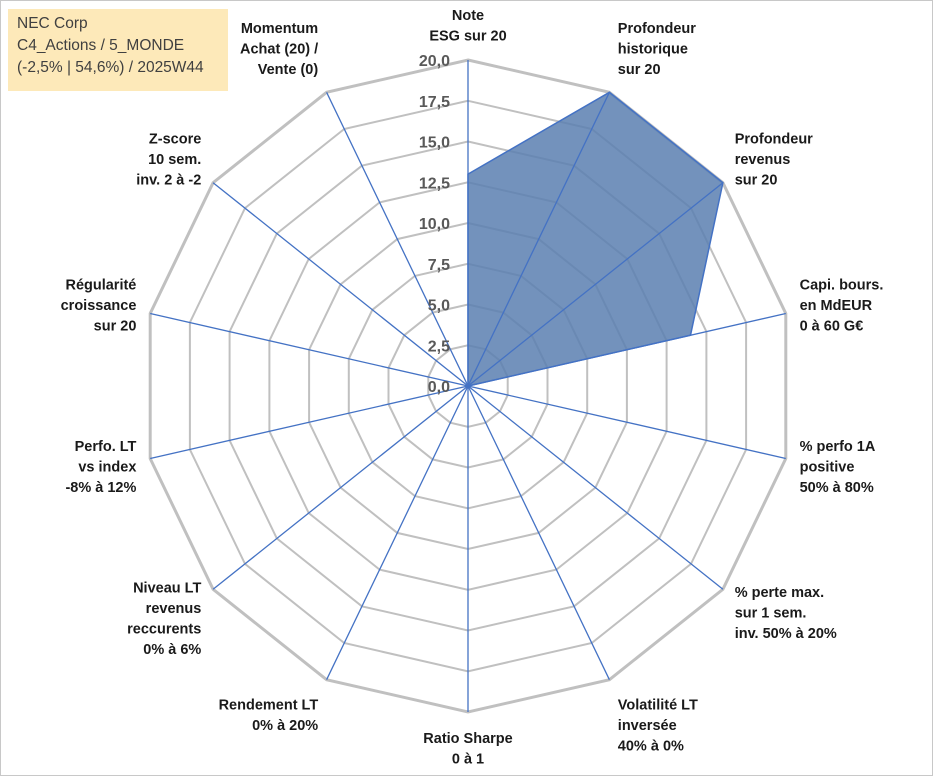  I want to click on axis-label: Momentum Achat (20) / Vente (0), so click(279, 49).